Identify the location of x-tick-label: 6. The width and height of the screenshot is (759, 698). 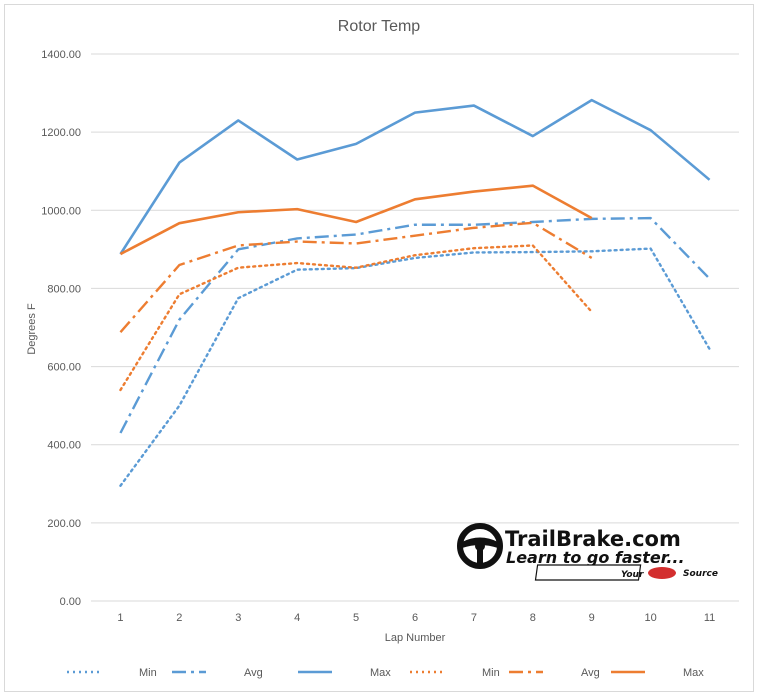
(415, 618).